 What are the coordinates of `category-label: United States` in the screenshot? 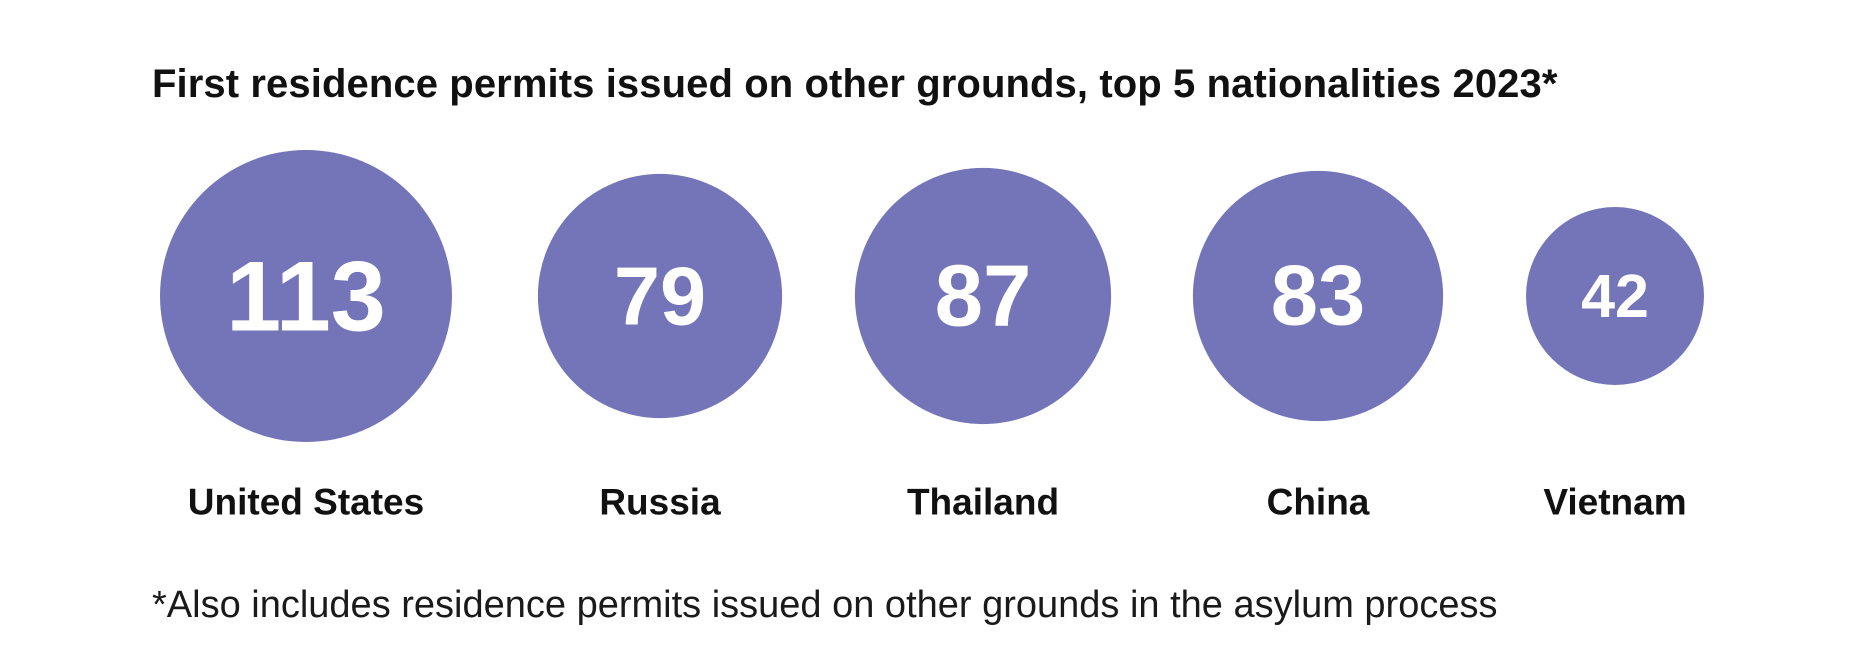 It's located at (306, 502).